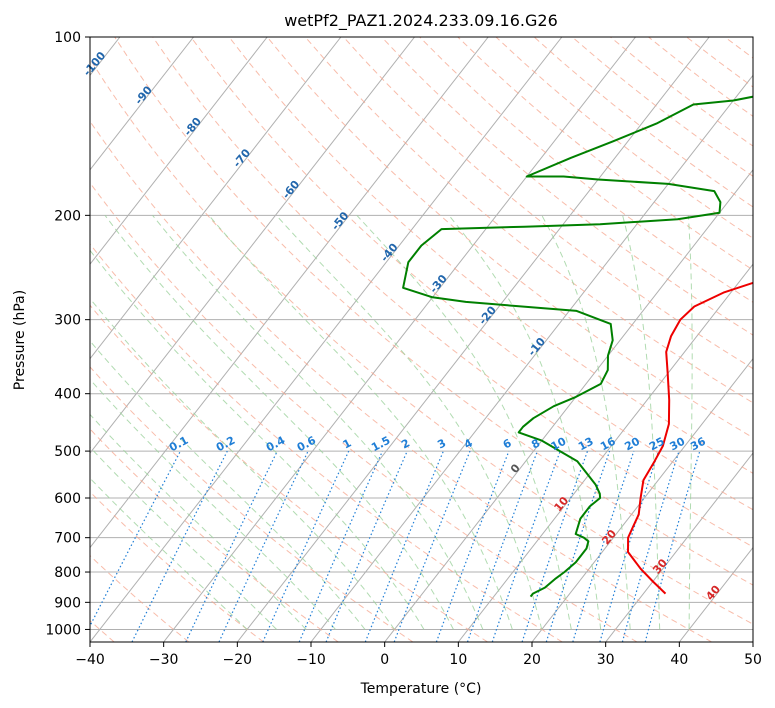 This screenshot has height=708, width=775. Describe the element at coordinates (561, 504) in the screenshot. I see `isotherm-label: 10` at that location.